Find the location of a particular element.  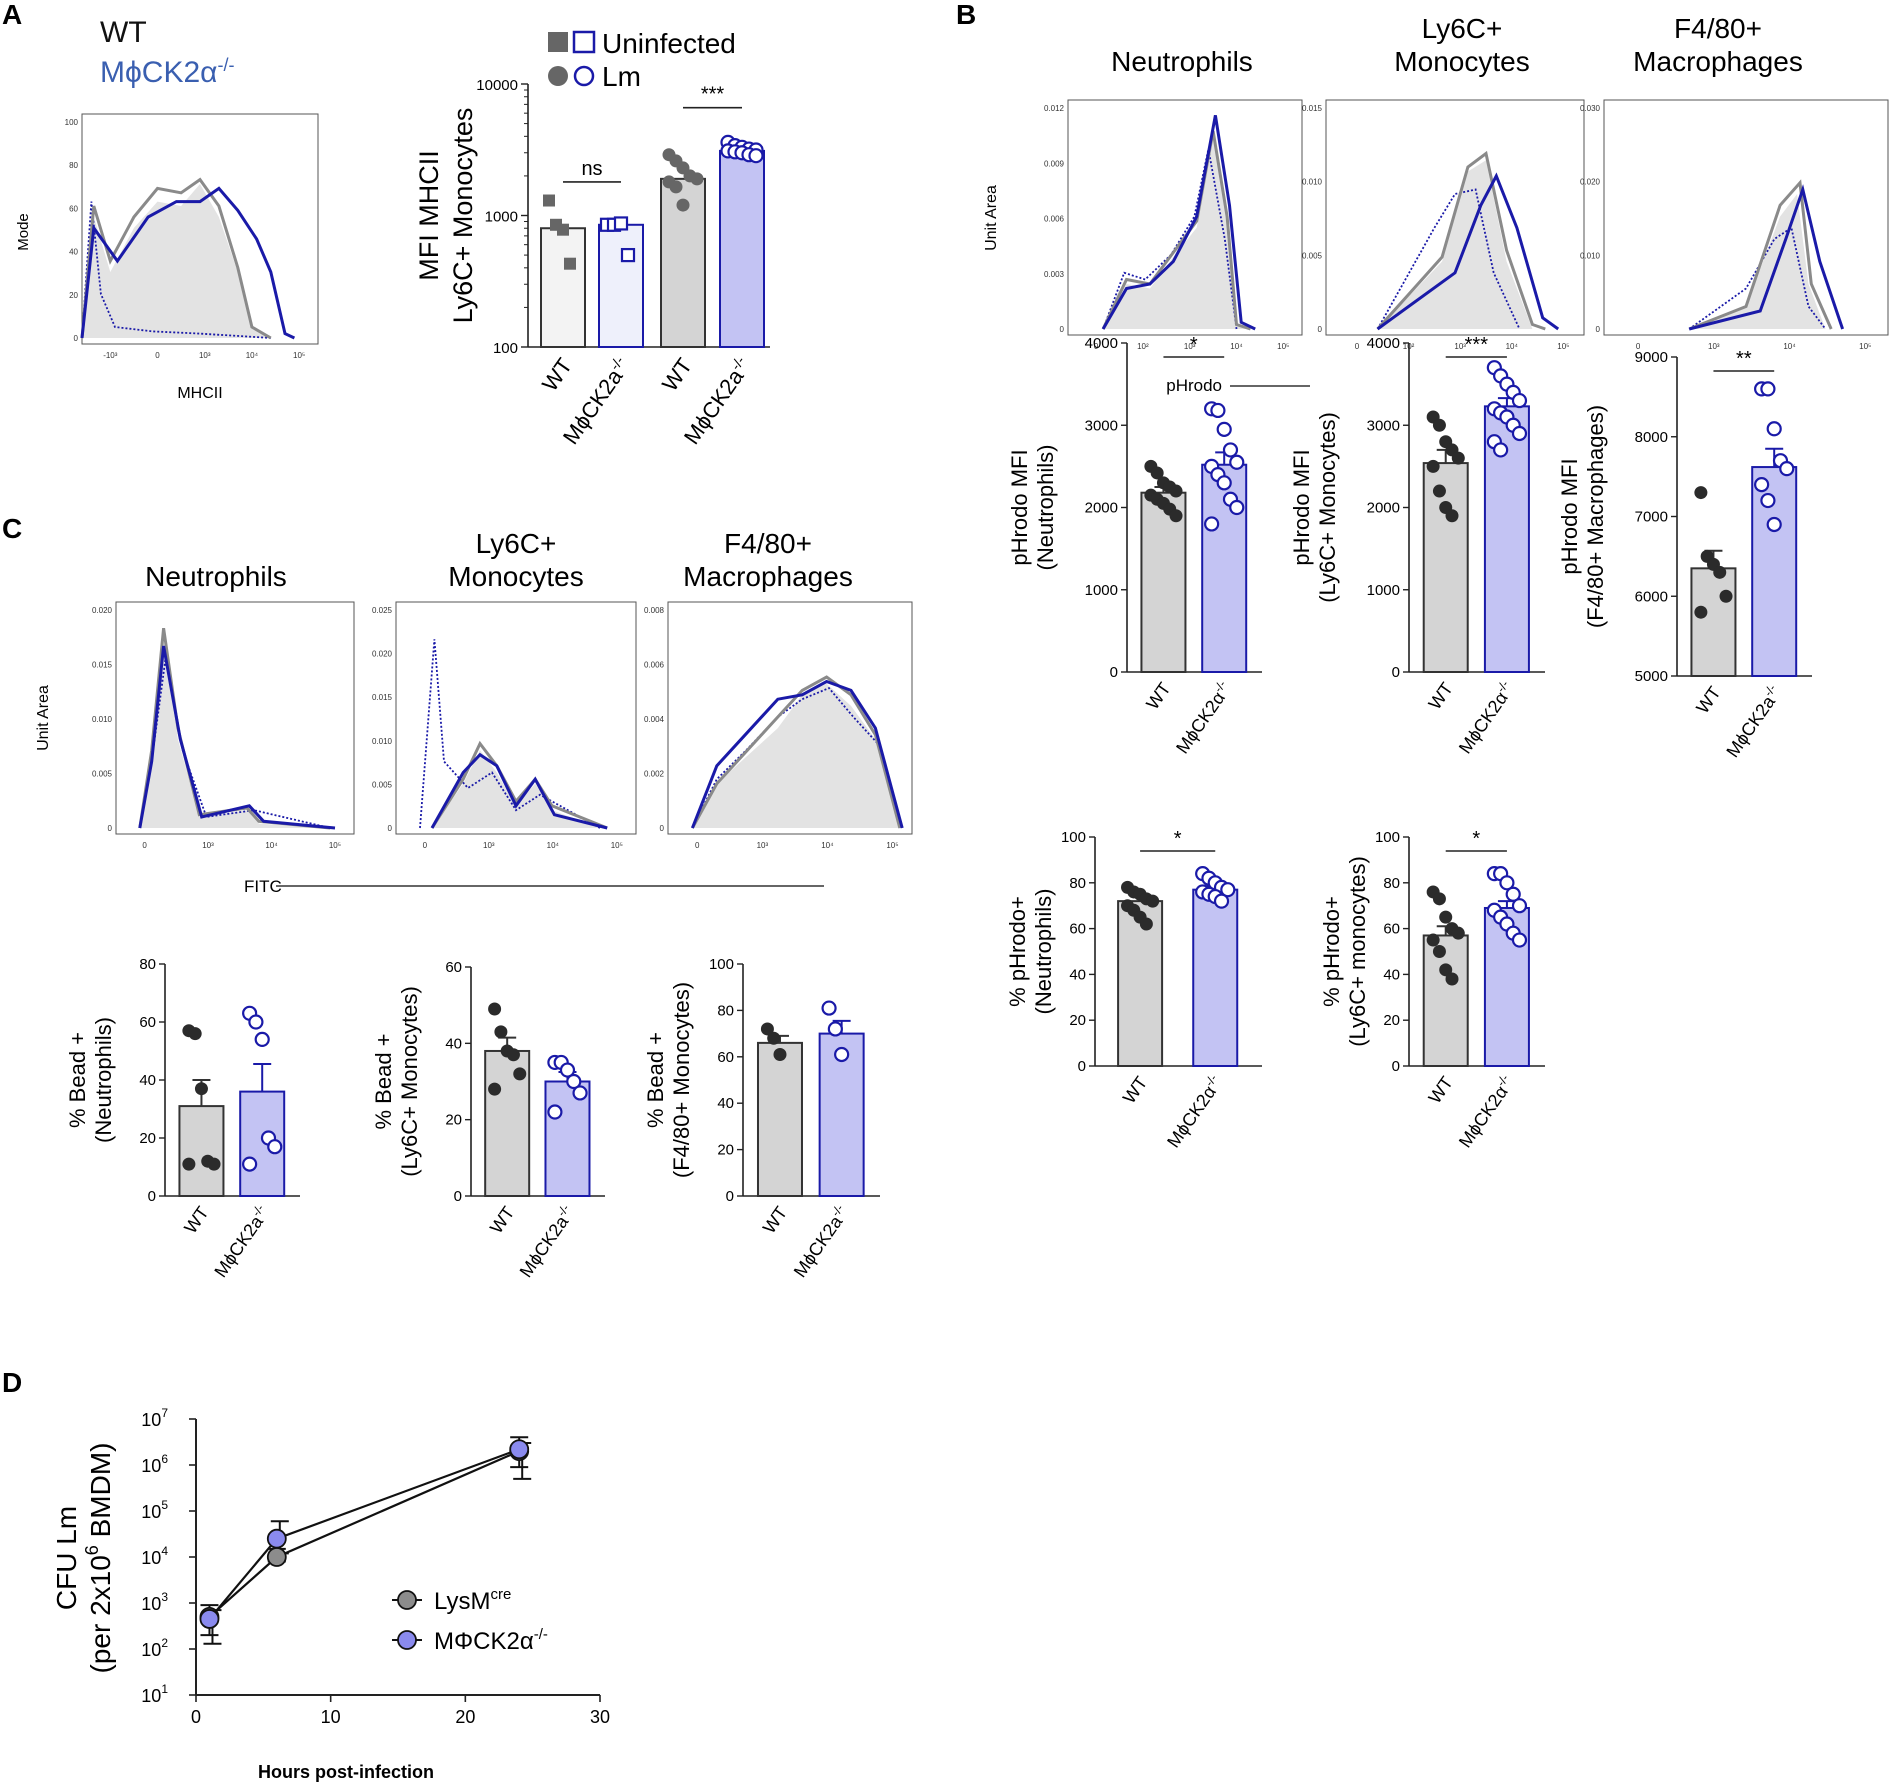

histogram-C-monocytes: 0.025 0.020 0.015 0.010 0.005 0 0 10³ 10⁴ 10⁵ is located at coordinates (497, 728).